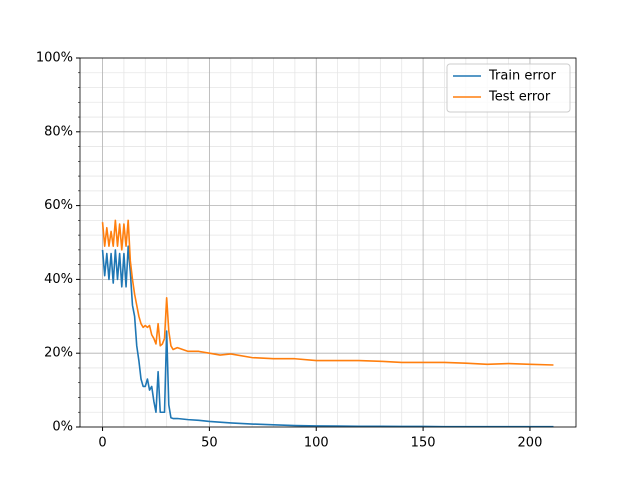 The image size is (640, 480). Describe the element at coordinates (522, 76) in the screenshot. I see `legend-label: Train error` at that location.